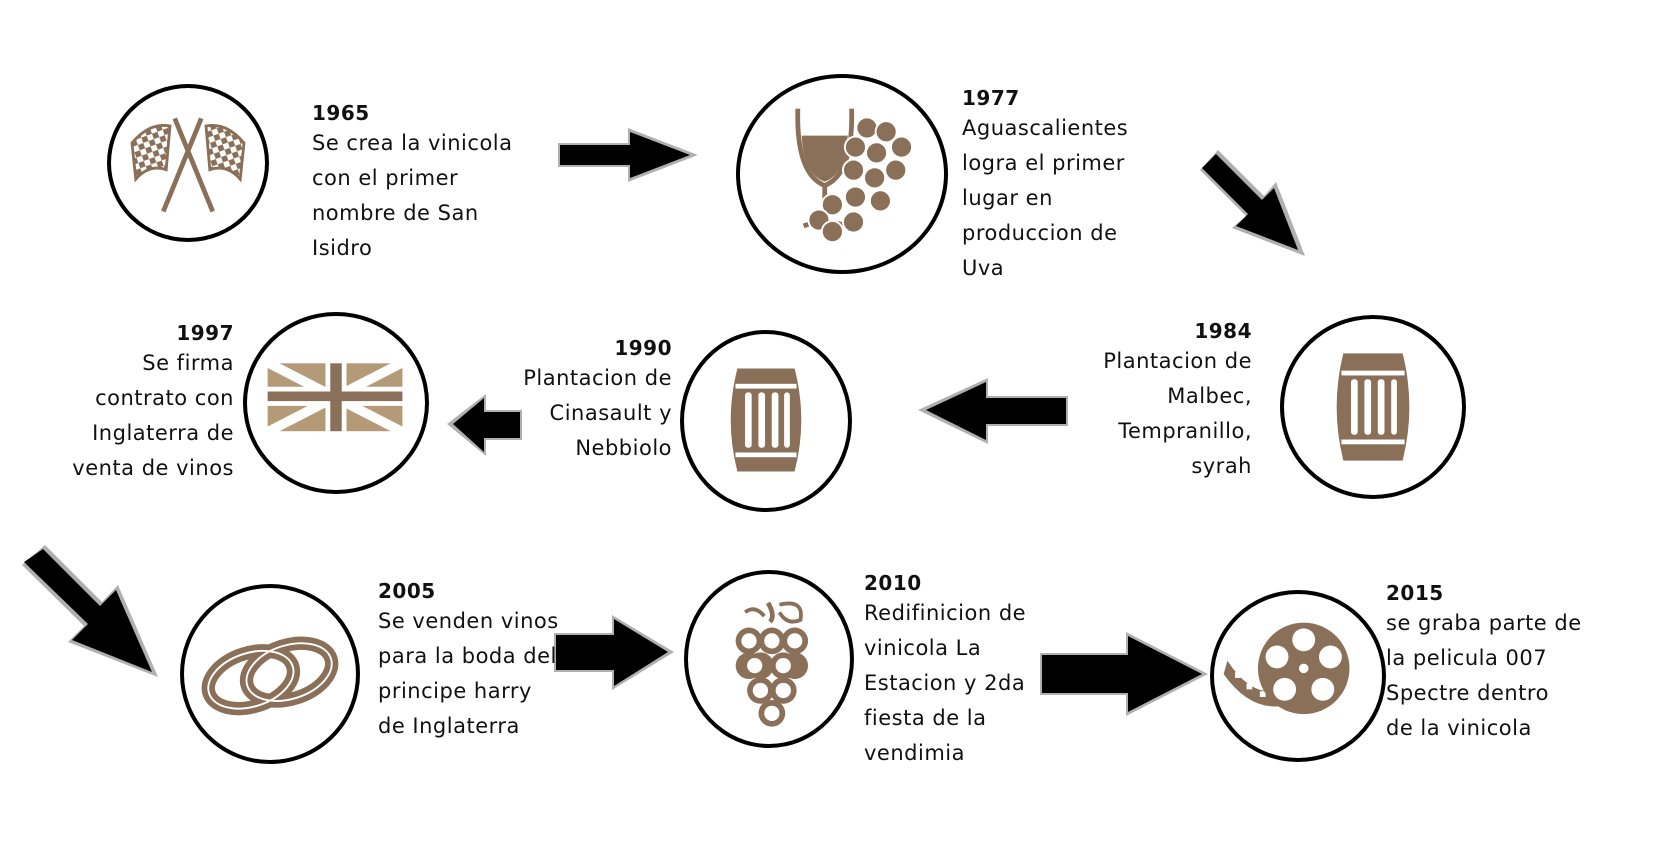  What do you see at coordinates (335, 397) in the screenshot?
I see `union-jack-flag-icon` at bounding box center [335, 397].